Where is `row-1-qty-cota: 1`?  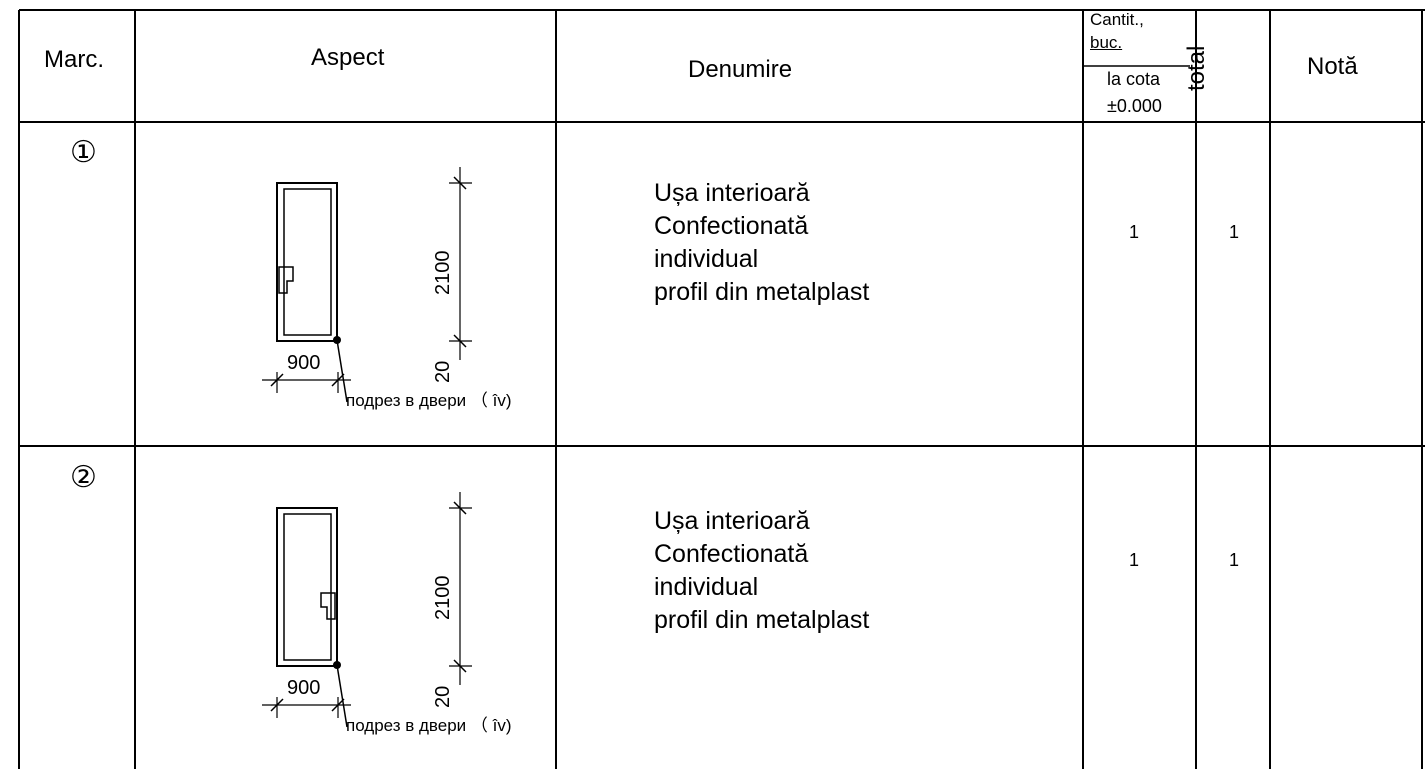 row-1-qty-cota: 1 is located at coordinates (1134, 232).